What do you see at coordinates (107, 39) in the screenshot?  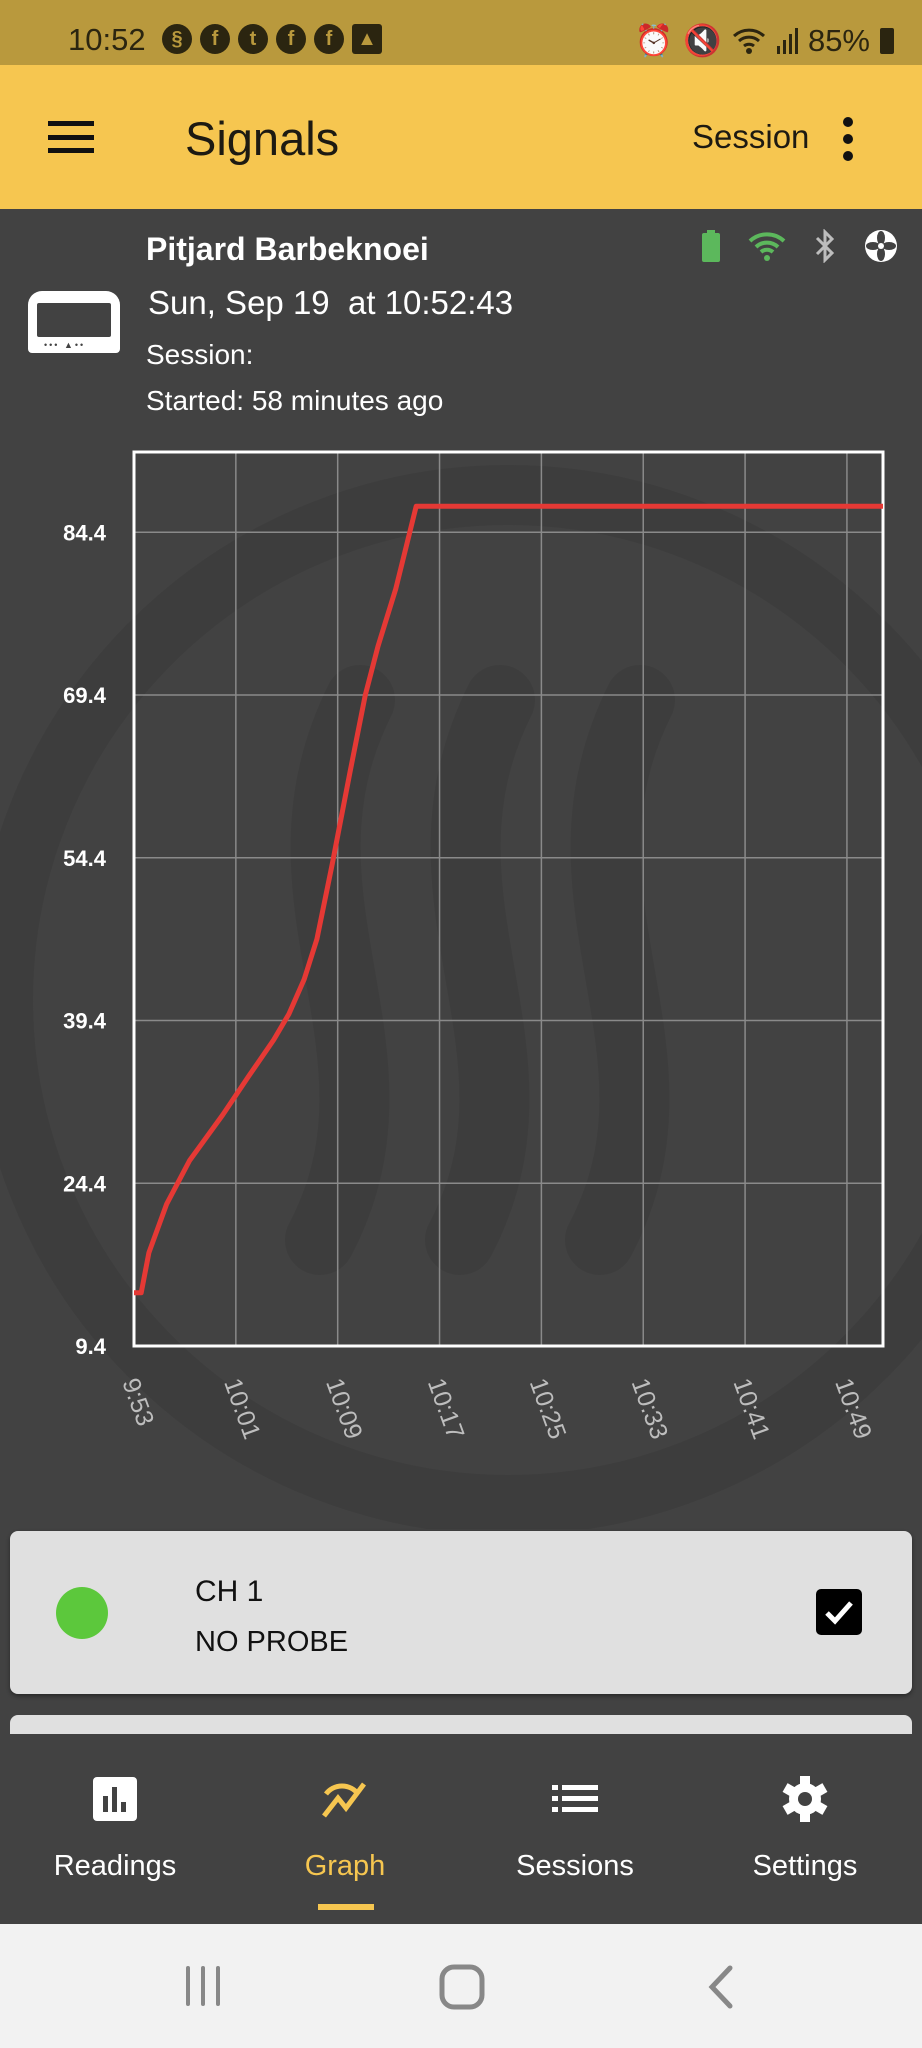 I see `status-time: 10:52` at bounding box center [107, 39].